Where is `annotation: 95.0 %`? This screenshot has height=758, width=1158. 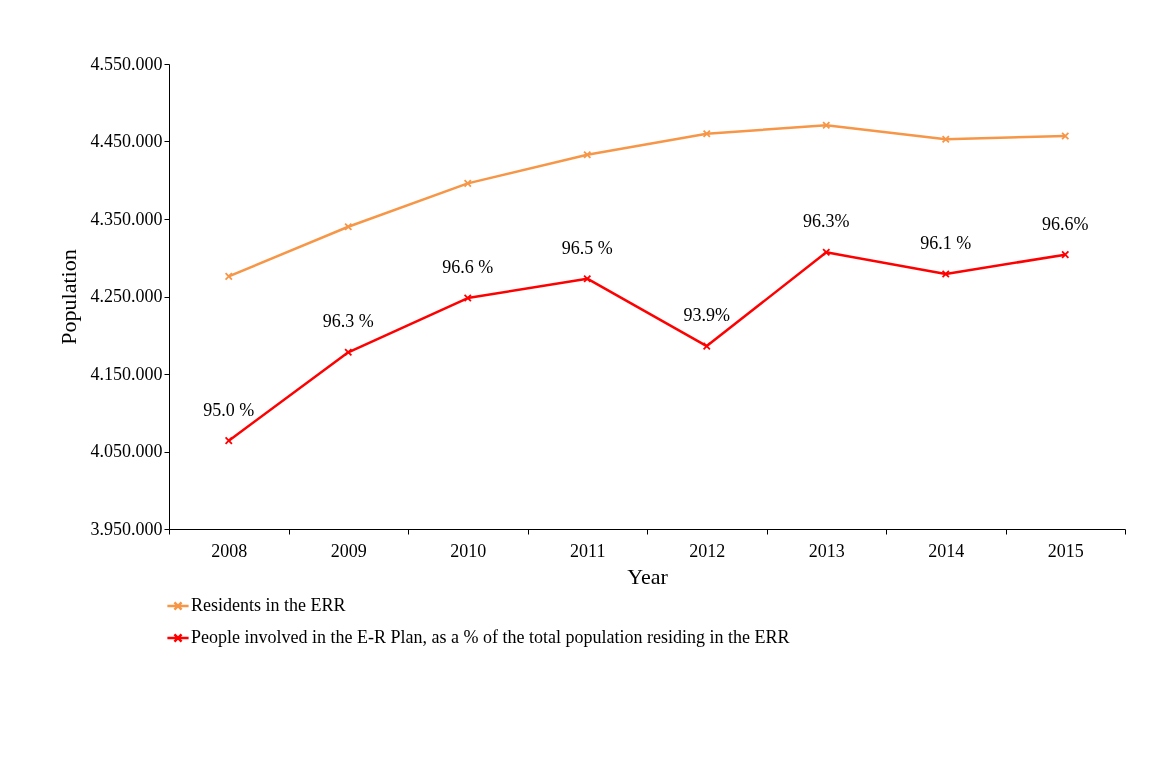
annotation: 95.0 % is located at coordinates (229, 409).